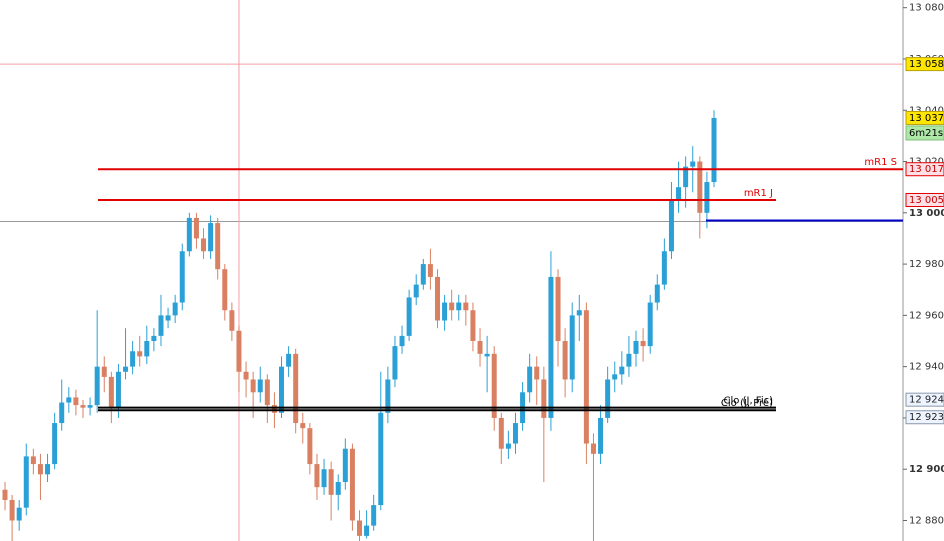 This screenshot has width=944, height=541. I want to click on crosshair-tag-box, so click(924, 64).